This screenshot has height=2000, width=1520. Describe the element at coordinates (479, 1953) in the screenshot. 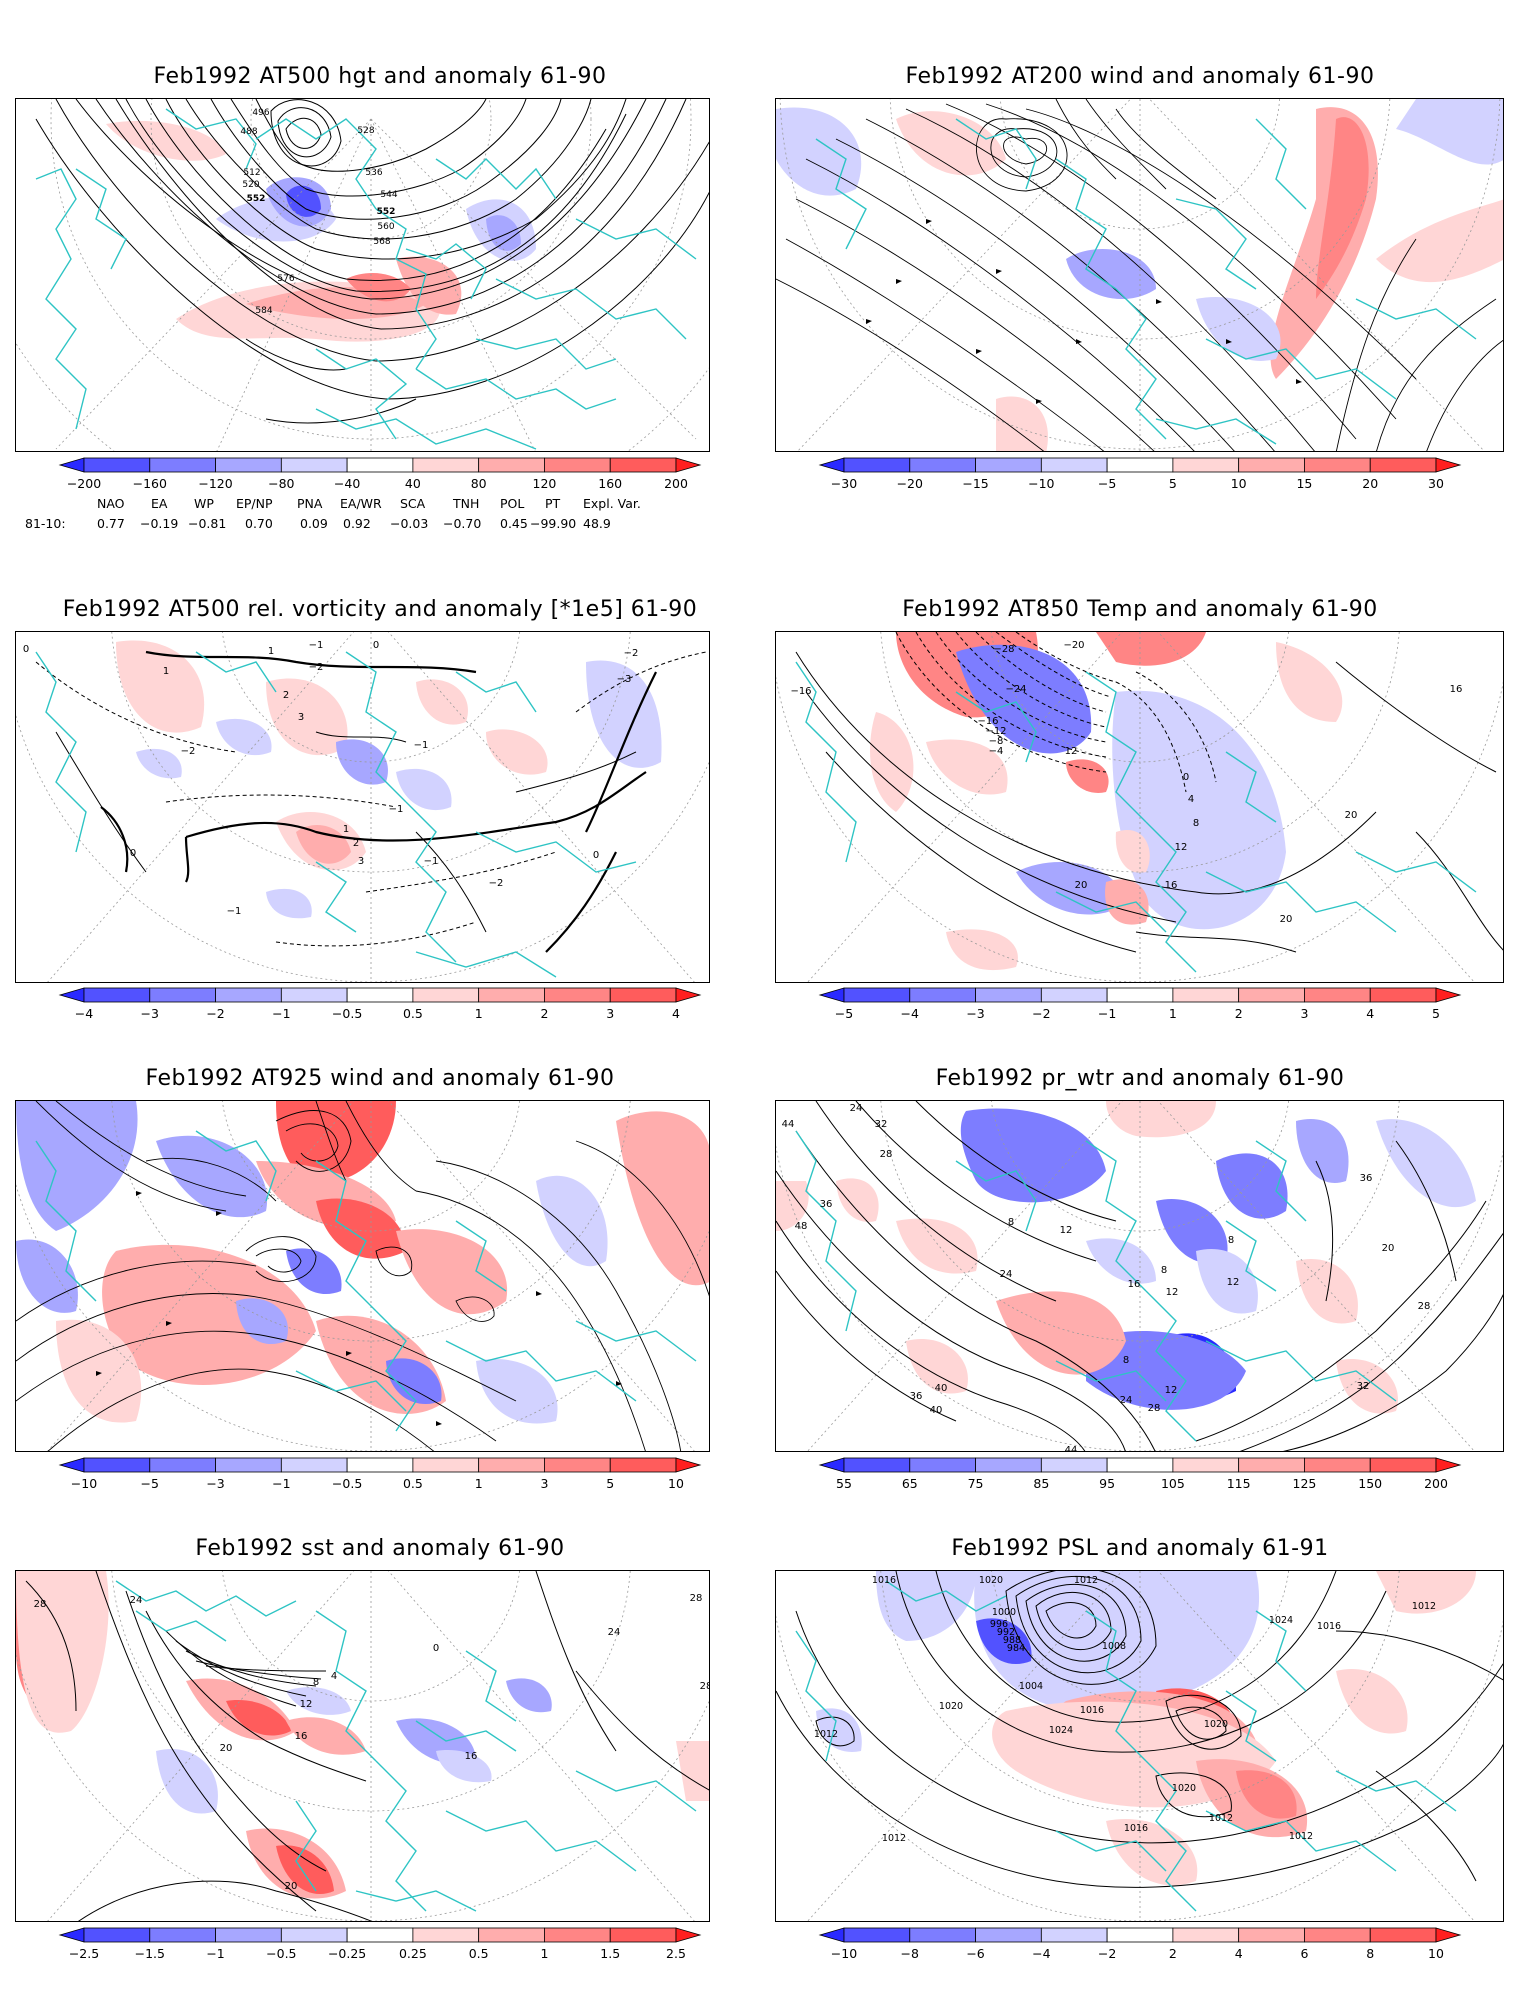

I see `colorbar-tick-label: 0.5` at that location.